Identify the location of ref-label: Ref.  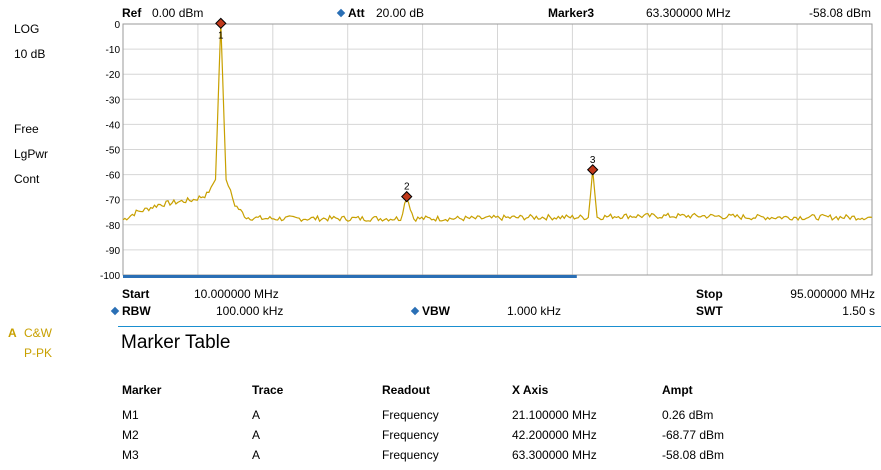
(132, 13).